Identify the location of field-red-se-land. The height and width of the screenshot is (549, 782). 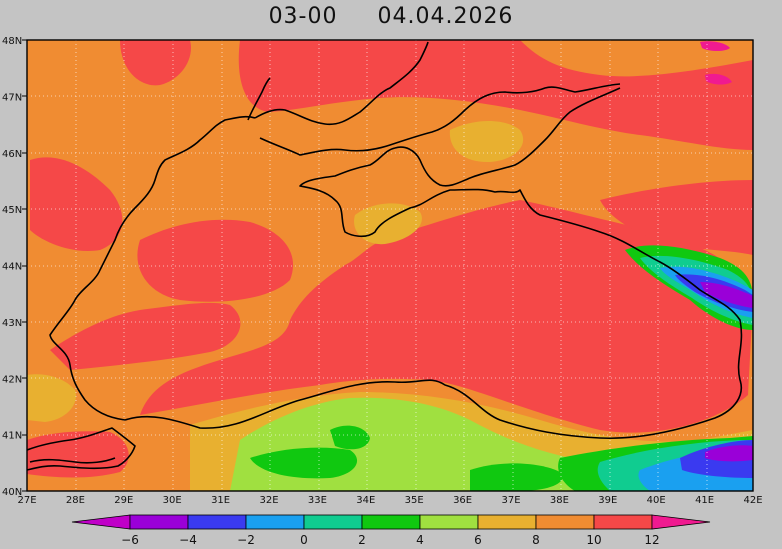
(676, 217).